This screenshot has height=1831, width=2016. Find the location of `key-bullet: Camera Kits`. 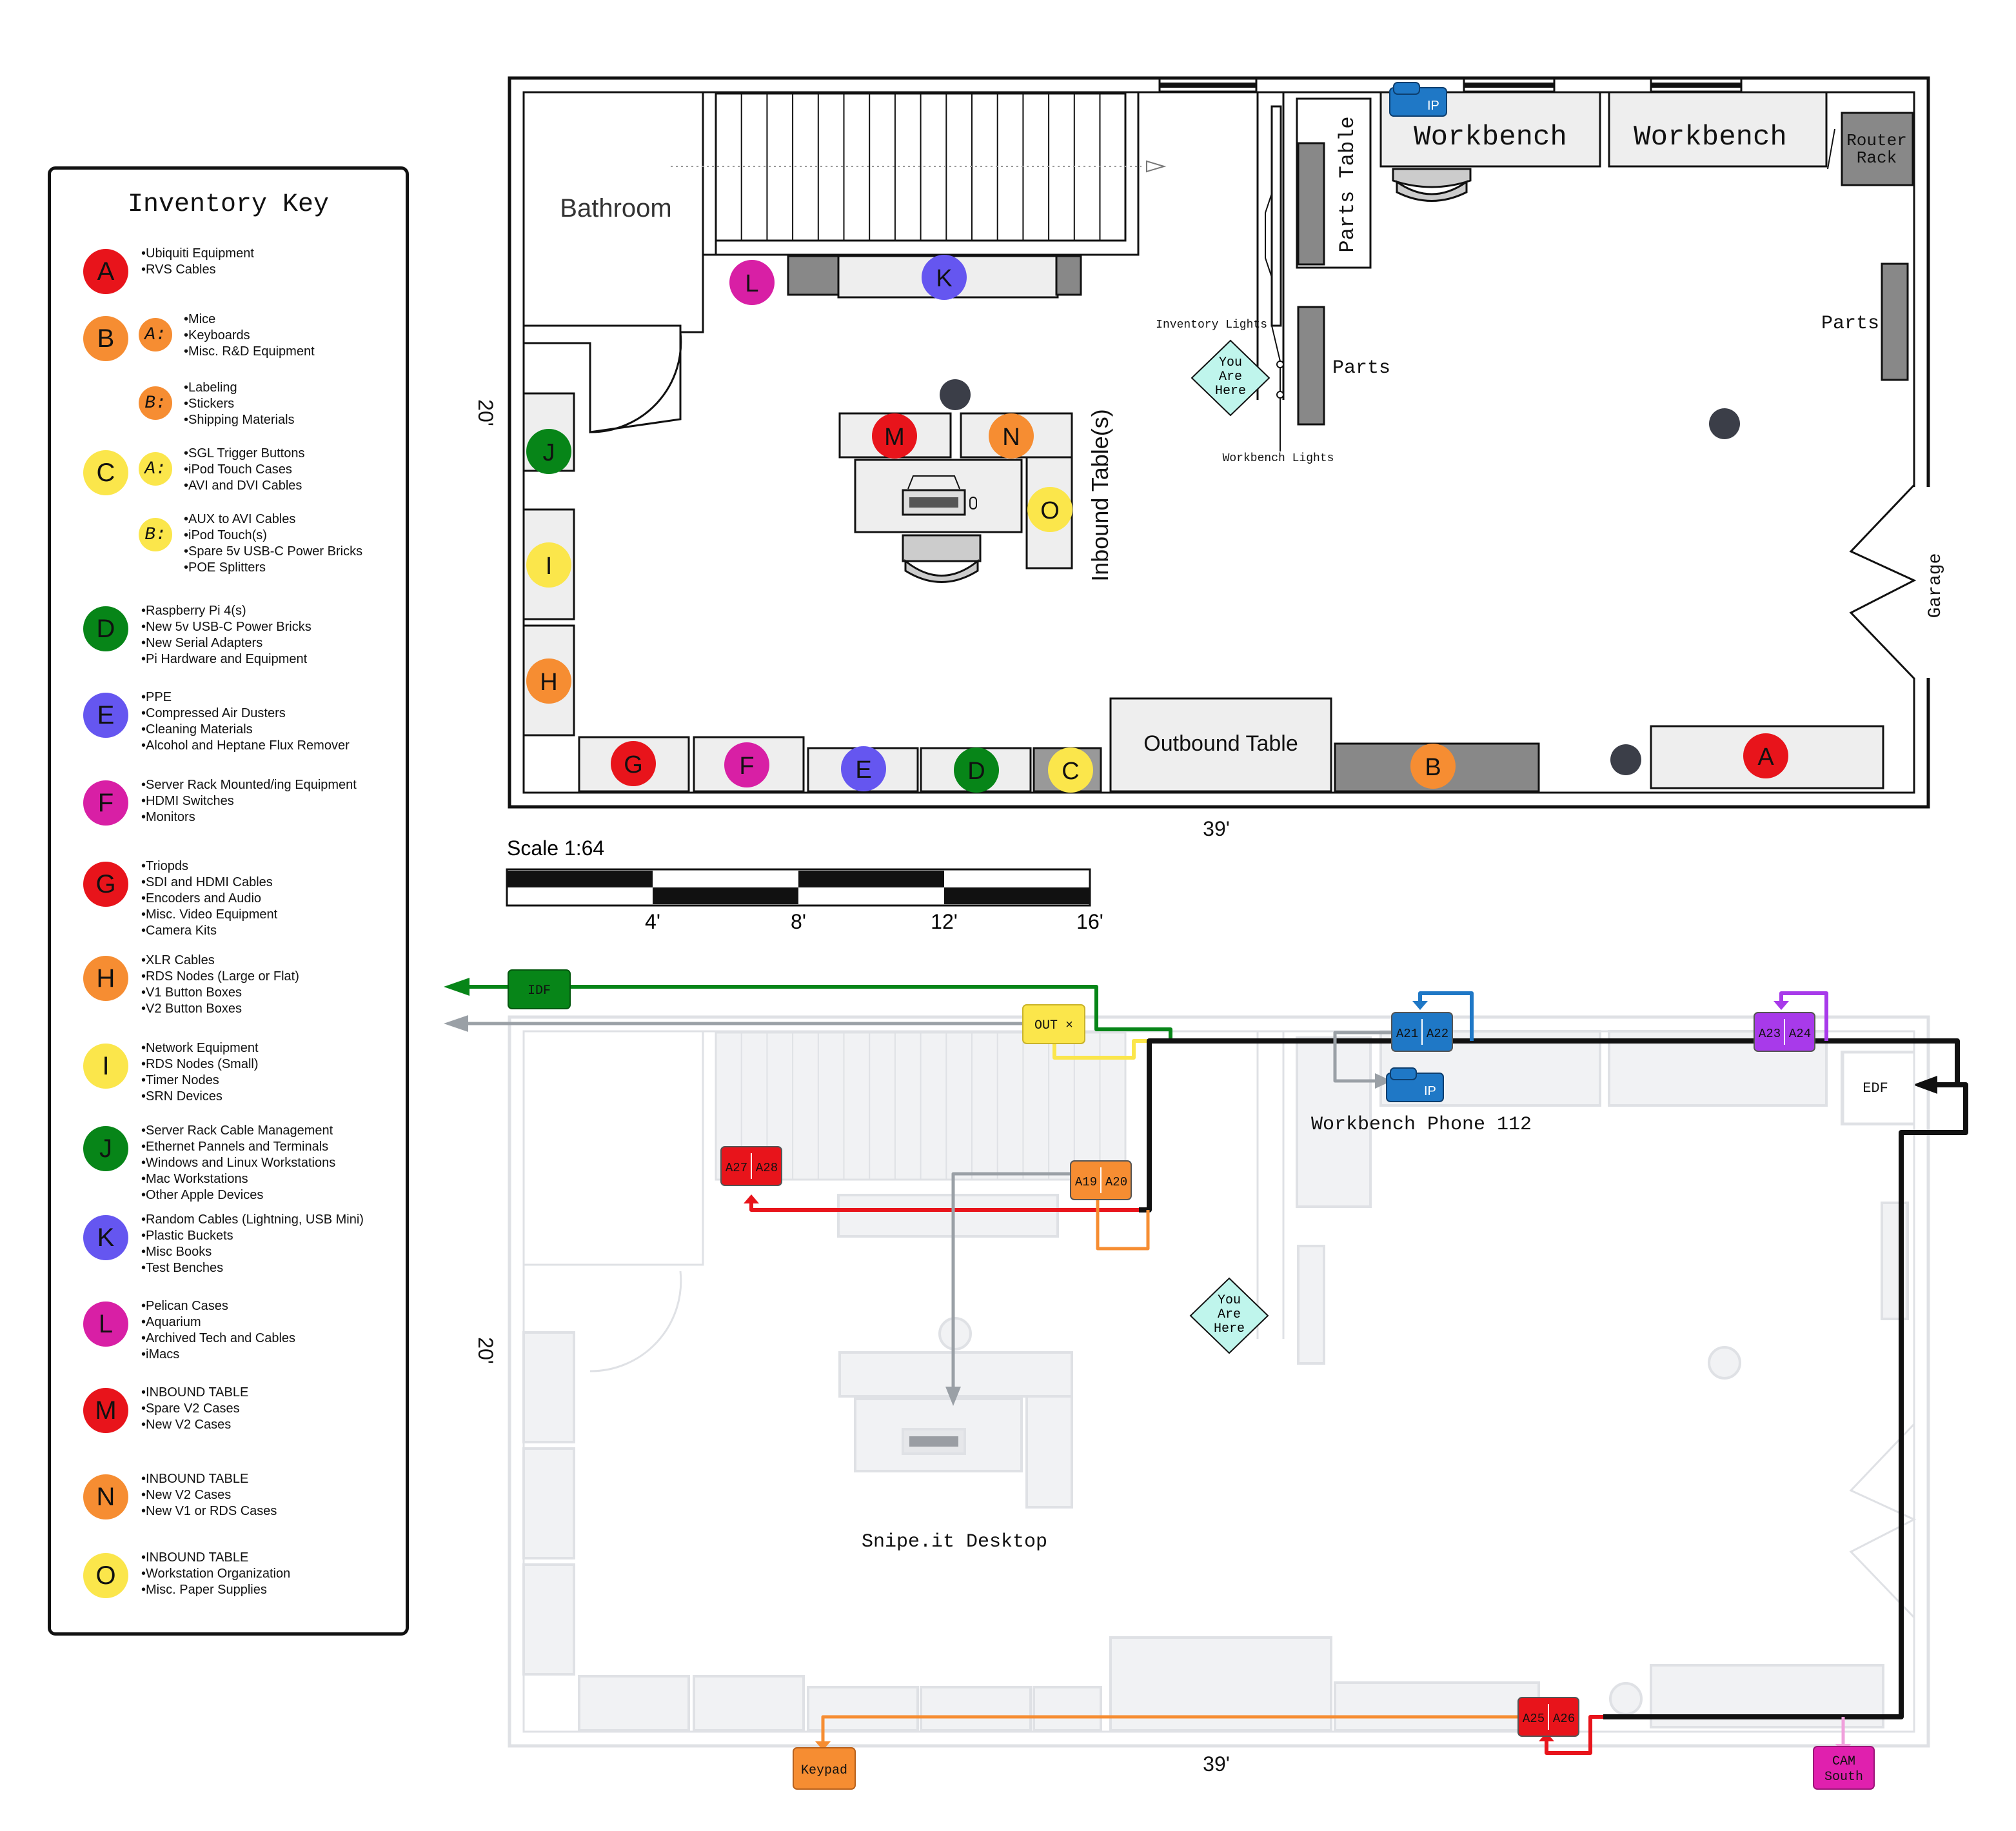

key-bullet: Camera Kits is located at coordinates (209, 931).